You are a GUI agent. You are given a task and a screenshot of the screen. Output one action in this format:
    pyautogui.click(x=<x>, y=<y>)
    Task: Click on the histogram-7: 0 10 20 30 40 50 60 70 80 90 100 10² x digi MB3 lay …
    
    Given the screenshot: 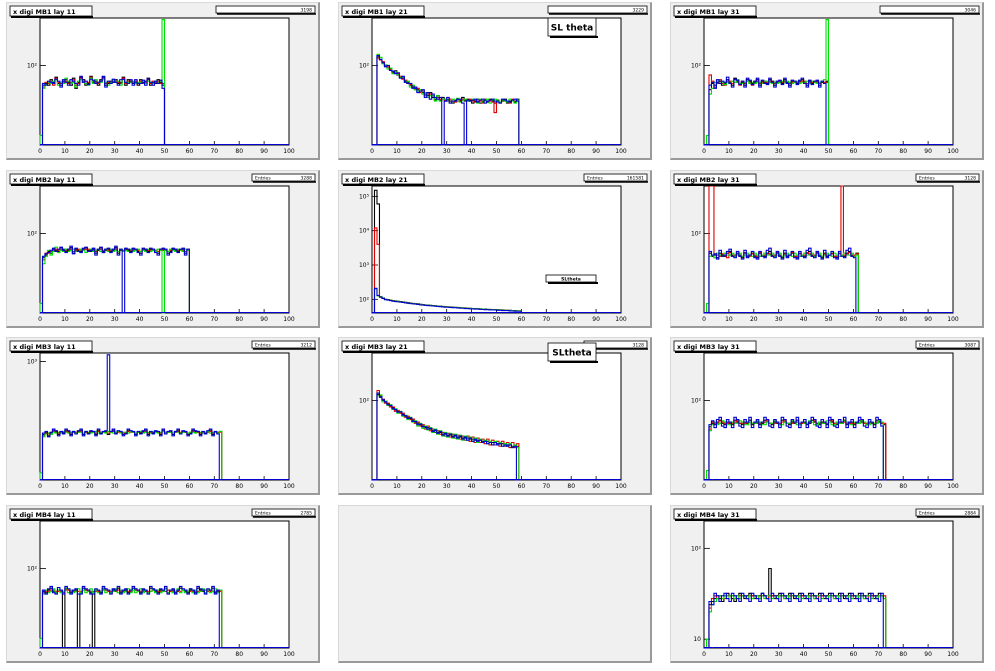 What is the action you would take?
    pyautogui.click(x=494, y=415)
    